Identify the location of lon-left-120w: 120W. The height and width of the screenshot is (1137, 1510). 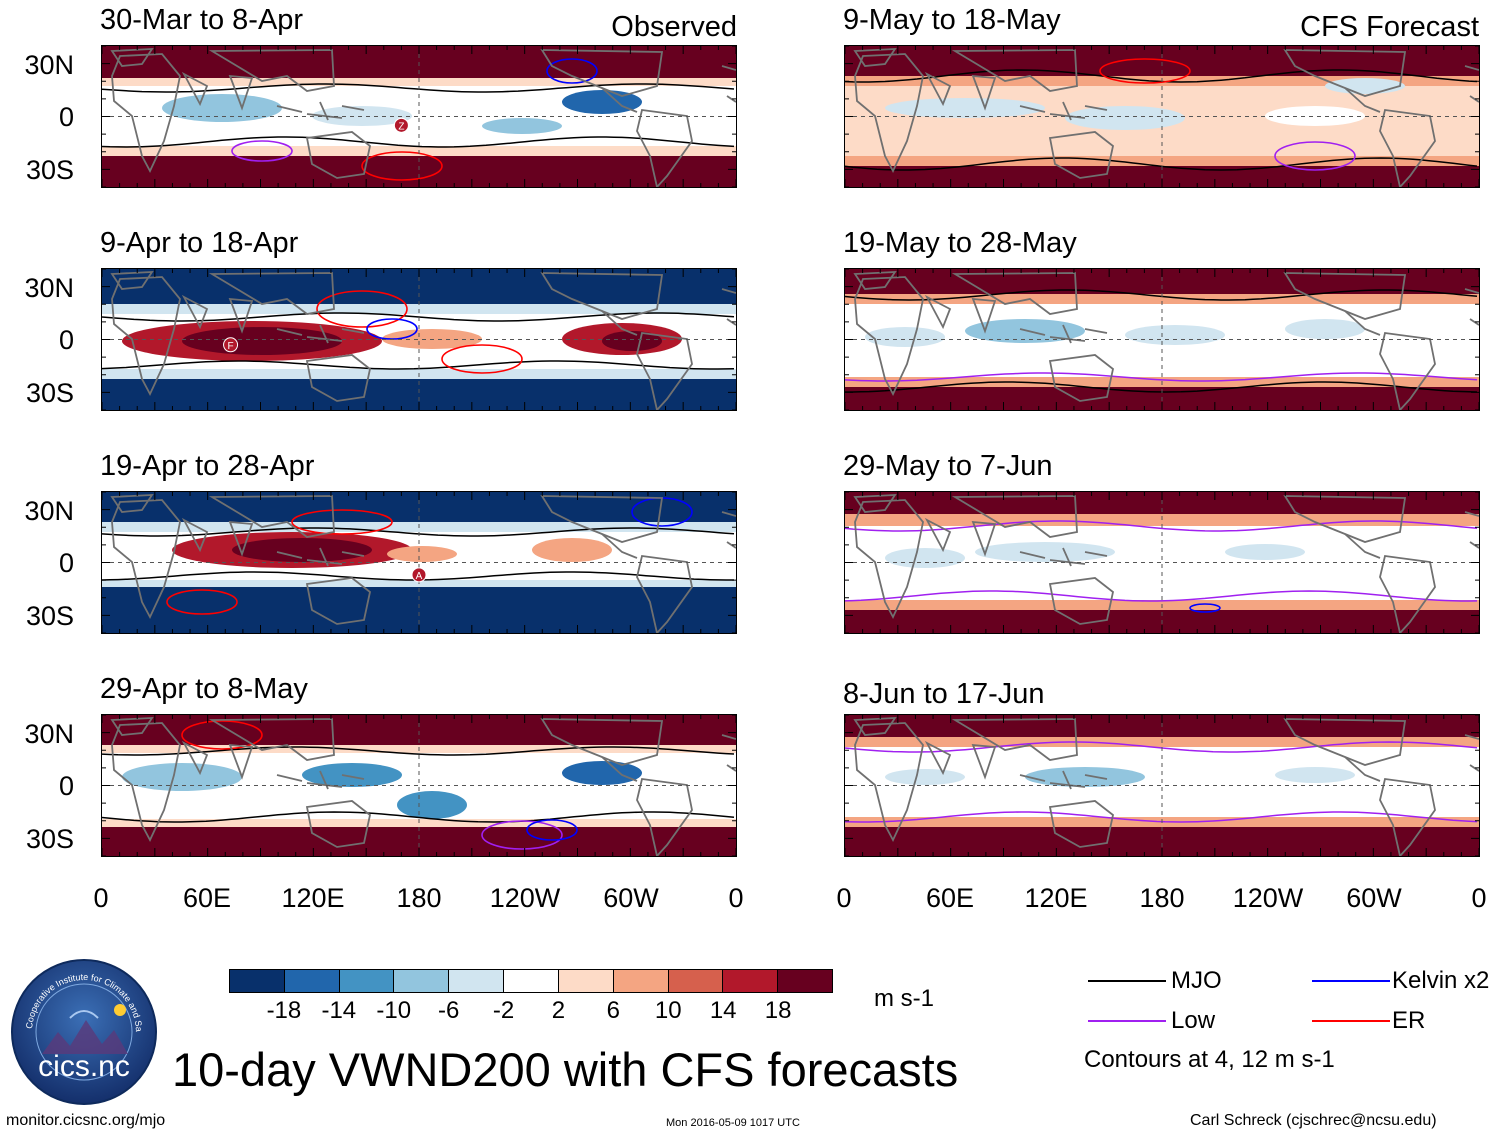
(525, 898).